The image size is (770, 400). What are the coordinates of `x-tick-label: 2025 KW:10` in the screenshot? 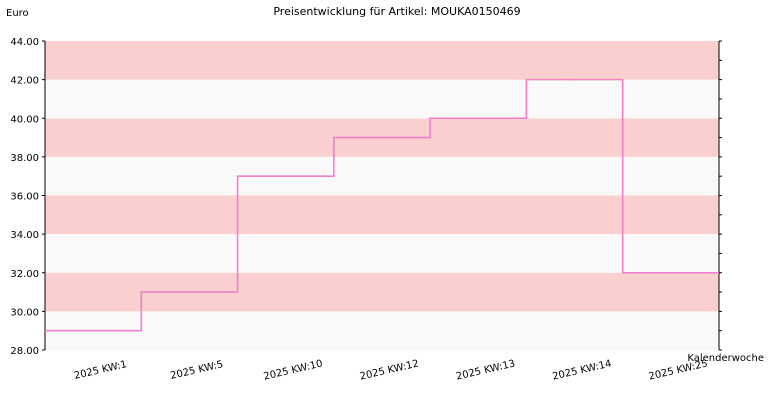 It's located at (293, 370).